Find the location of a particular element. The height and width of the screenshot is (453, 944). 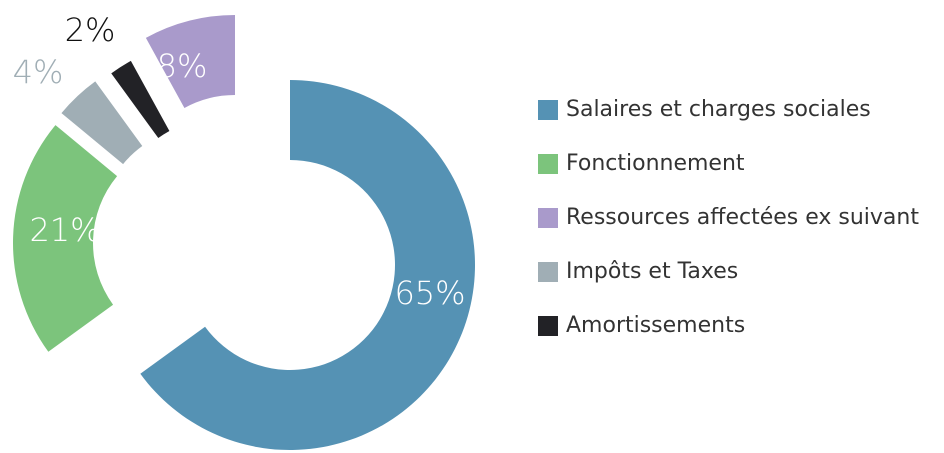

slice-label: 8% is located at coordinates (182, 66).